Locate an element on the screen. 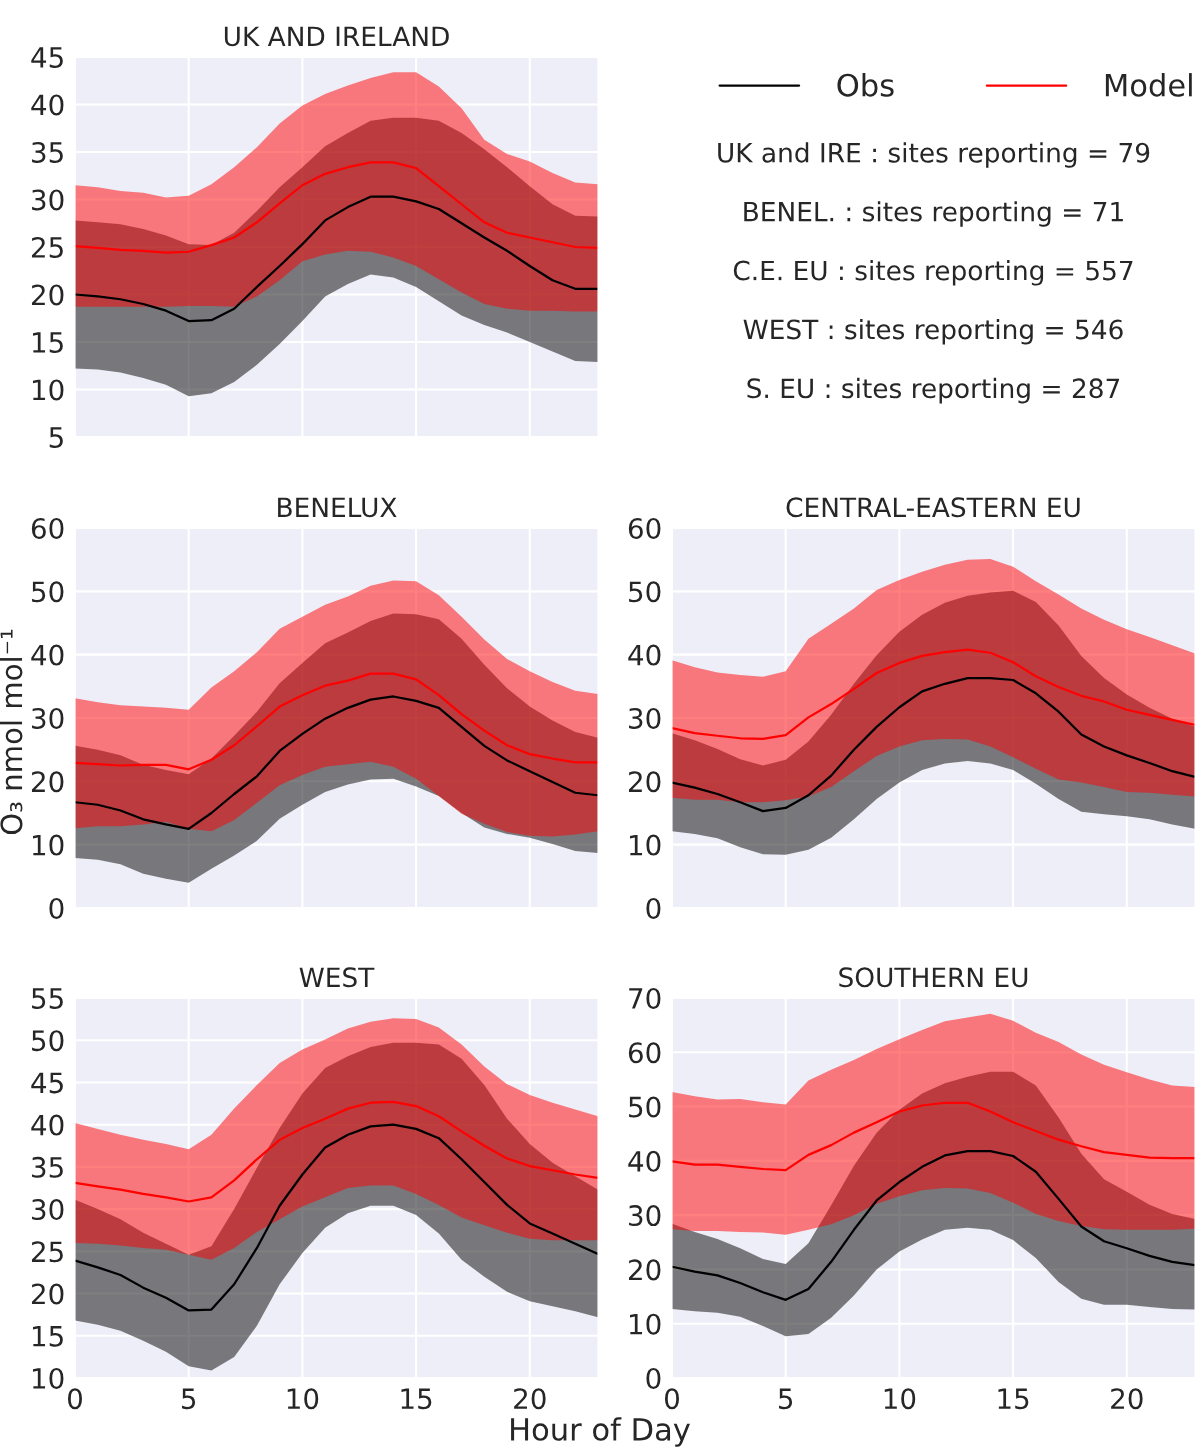 The image size is (1199, 1450). y-axis-title: O₃ nmol mol⁻¹ is located at coordinates (11, 732).